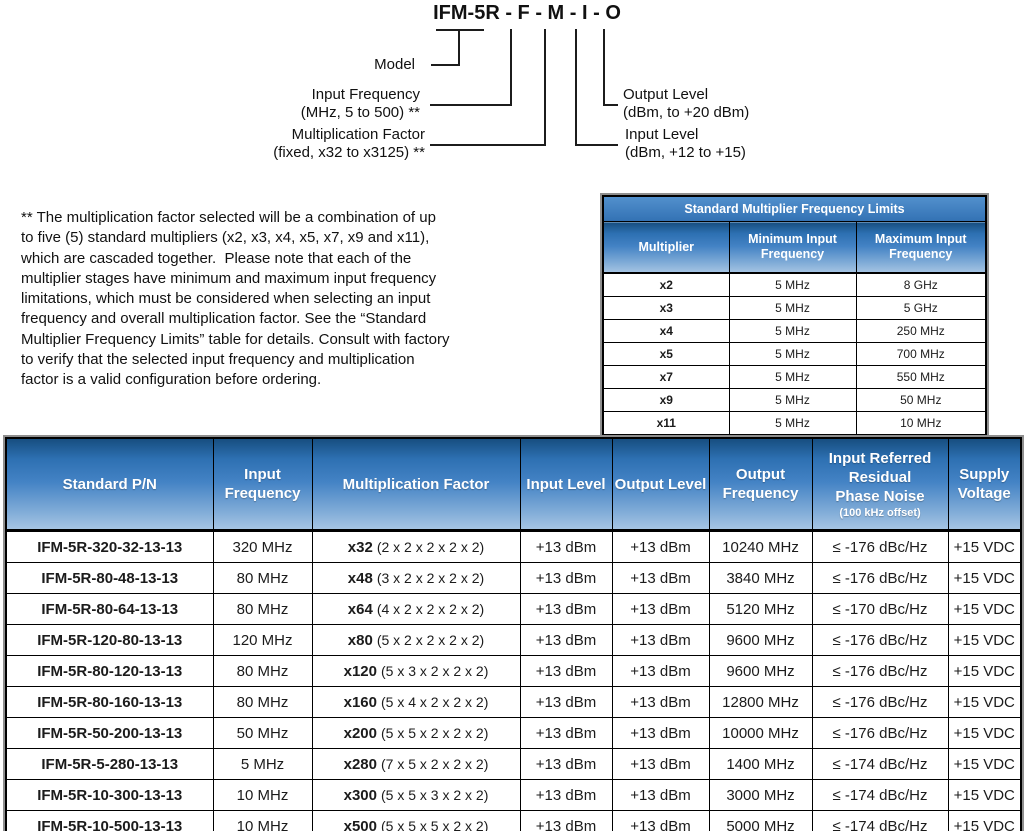 The width and height of the screenshot is (1024, 831). Describe the element at coordinates (365, 94) in the screenshot. I see `input-frequency-label-text: Input Frequency` at that location.